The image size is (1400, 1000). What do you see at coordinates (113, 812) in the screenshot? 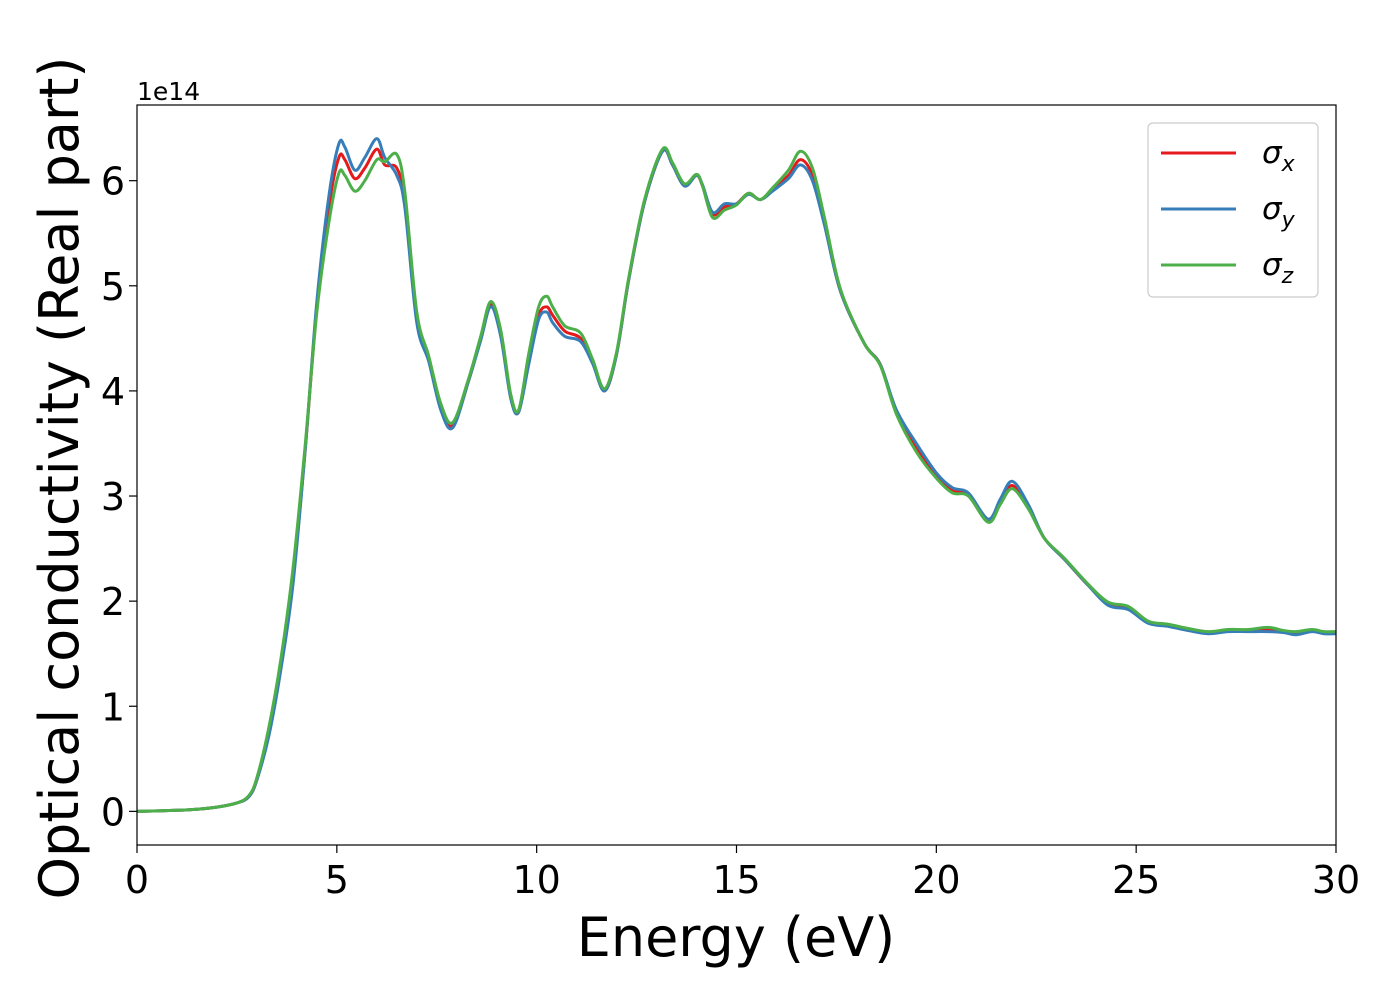
I see `y-tick-label: 0` at bounding box center [113, 812].